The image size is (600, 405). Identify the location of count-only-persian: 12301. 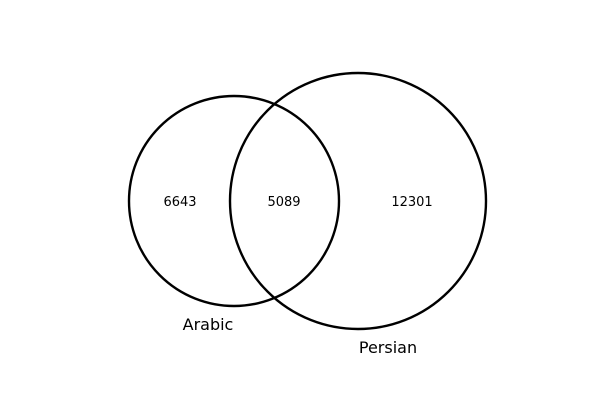
(411, 202).